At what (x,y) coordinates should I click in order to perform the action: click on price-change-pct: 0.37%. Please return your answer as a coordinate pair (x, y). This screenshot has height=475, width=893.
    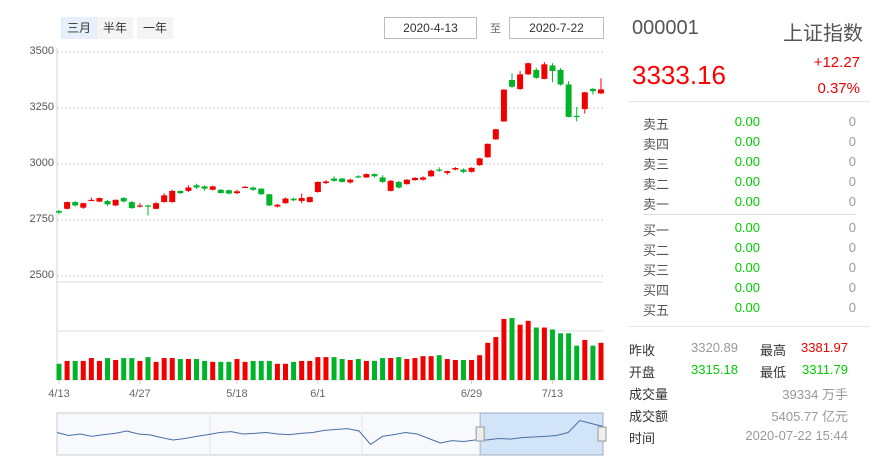
    Looking at the image, I should click on (838, 88).